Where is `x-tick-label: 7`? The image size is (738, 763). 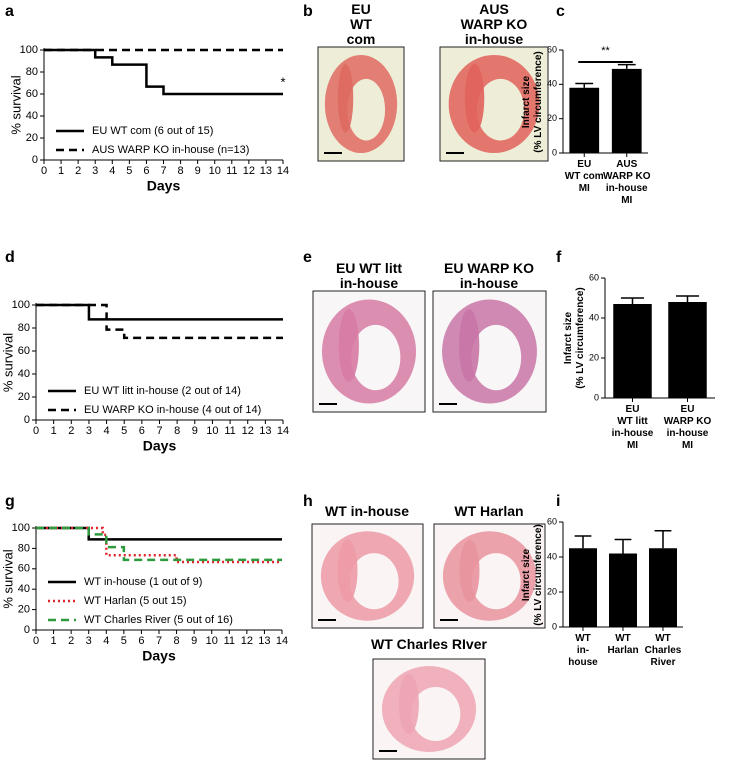 x-tick-label: 7 is located at coordinates (163, 171).